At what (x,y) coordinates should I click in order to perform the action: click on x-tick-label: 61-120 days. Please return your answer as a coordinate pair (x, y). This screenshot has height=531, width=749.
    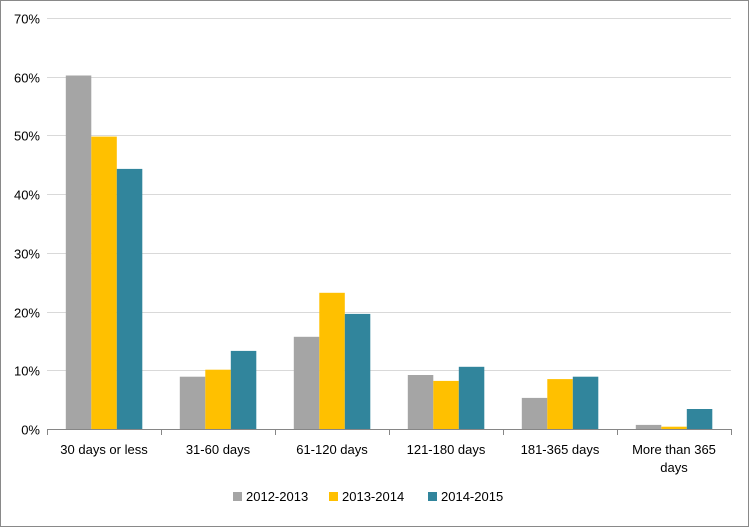
    Looking at the image, I should click on (332, 449).